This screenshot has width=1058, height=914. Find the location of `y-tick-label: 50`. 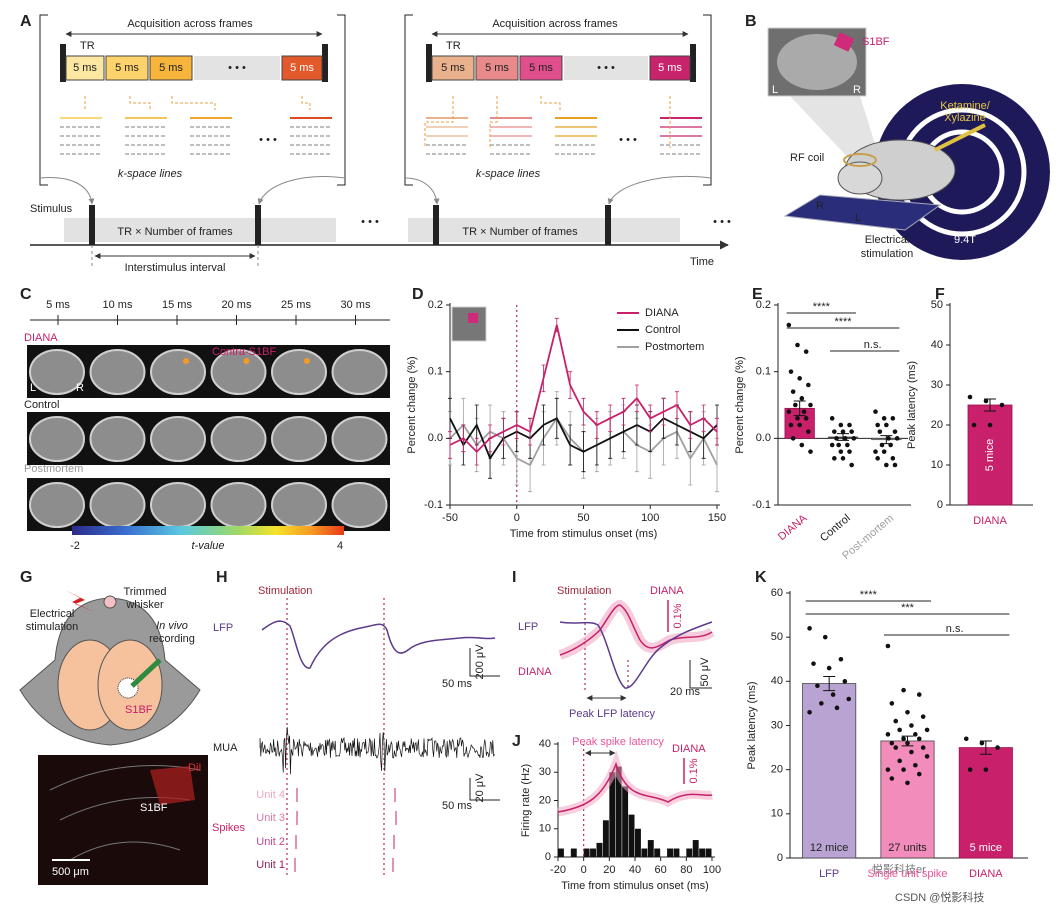

y-tick-label: 50 is located at coordinates (777, 637).